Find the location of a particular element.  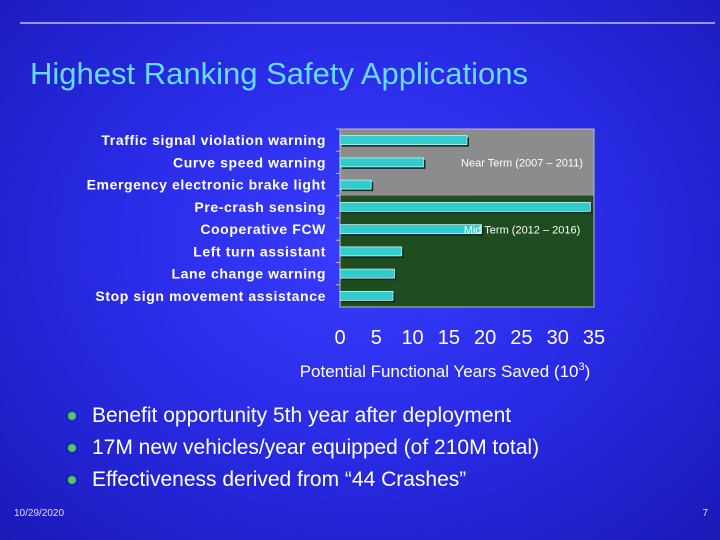

bullet-item: Effectiveness derived from “44 Crashes” is located at coordinates (303, 480).